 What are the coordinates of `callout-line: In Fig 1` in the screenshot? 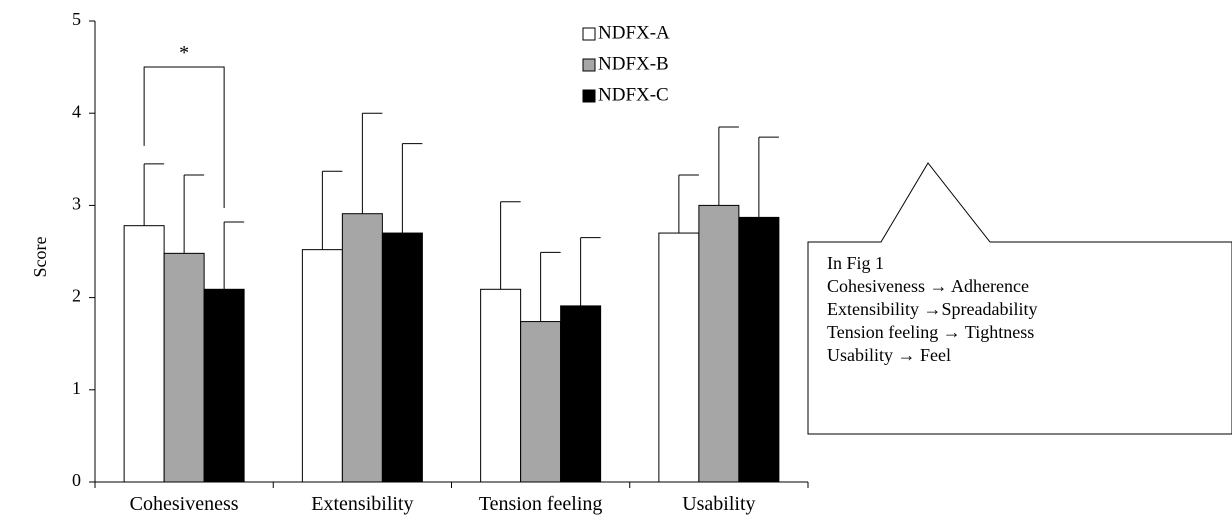 It's located at (855, 263).